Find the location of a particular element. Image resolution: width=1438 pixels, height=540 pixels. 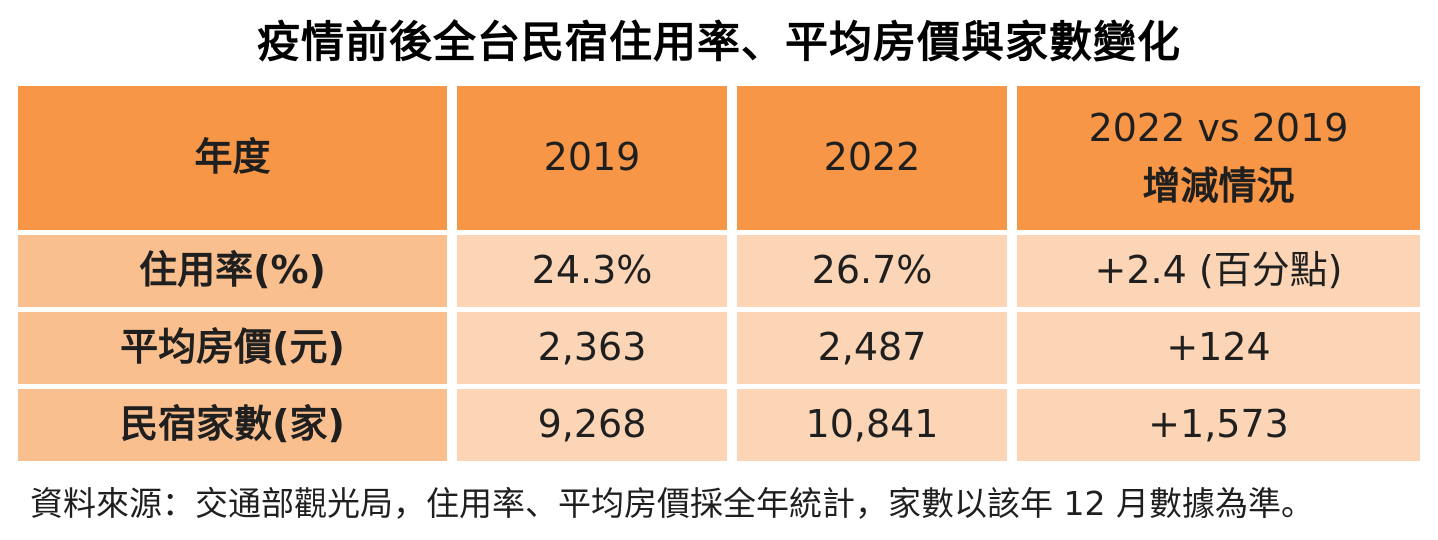

bnb-count-delta-value: +1,573 is located at coordinates (1218, 424).